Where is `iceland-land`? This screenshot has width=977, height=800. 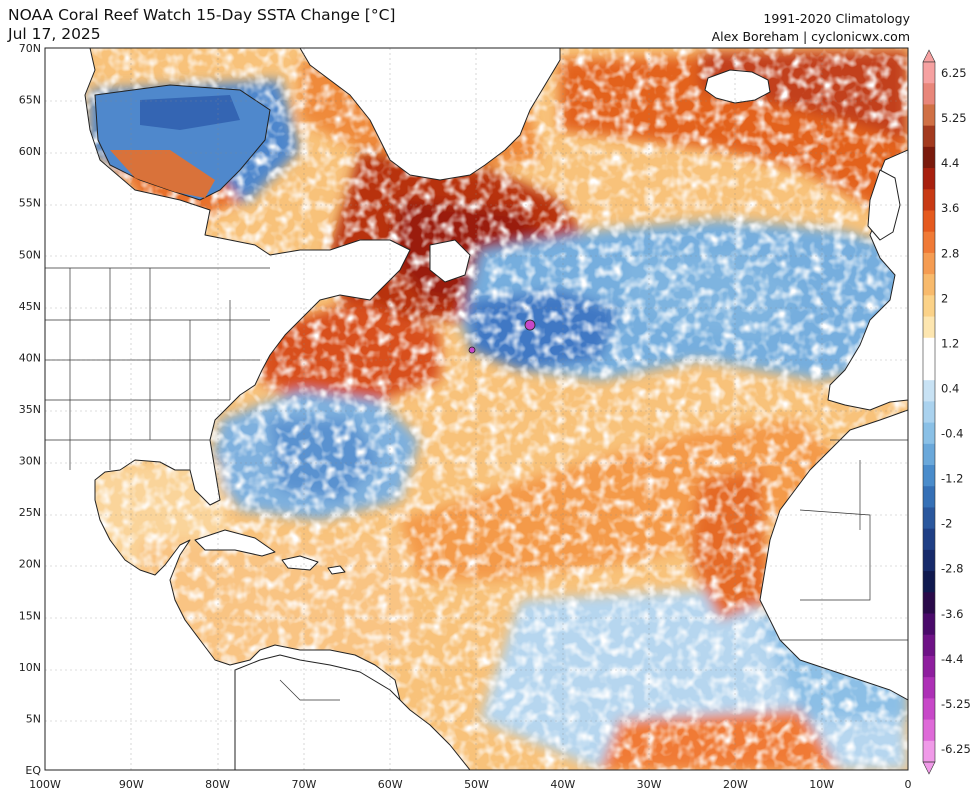
iceland-land is located at coordinates (737, 86).